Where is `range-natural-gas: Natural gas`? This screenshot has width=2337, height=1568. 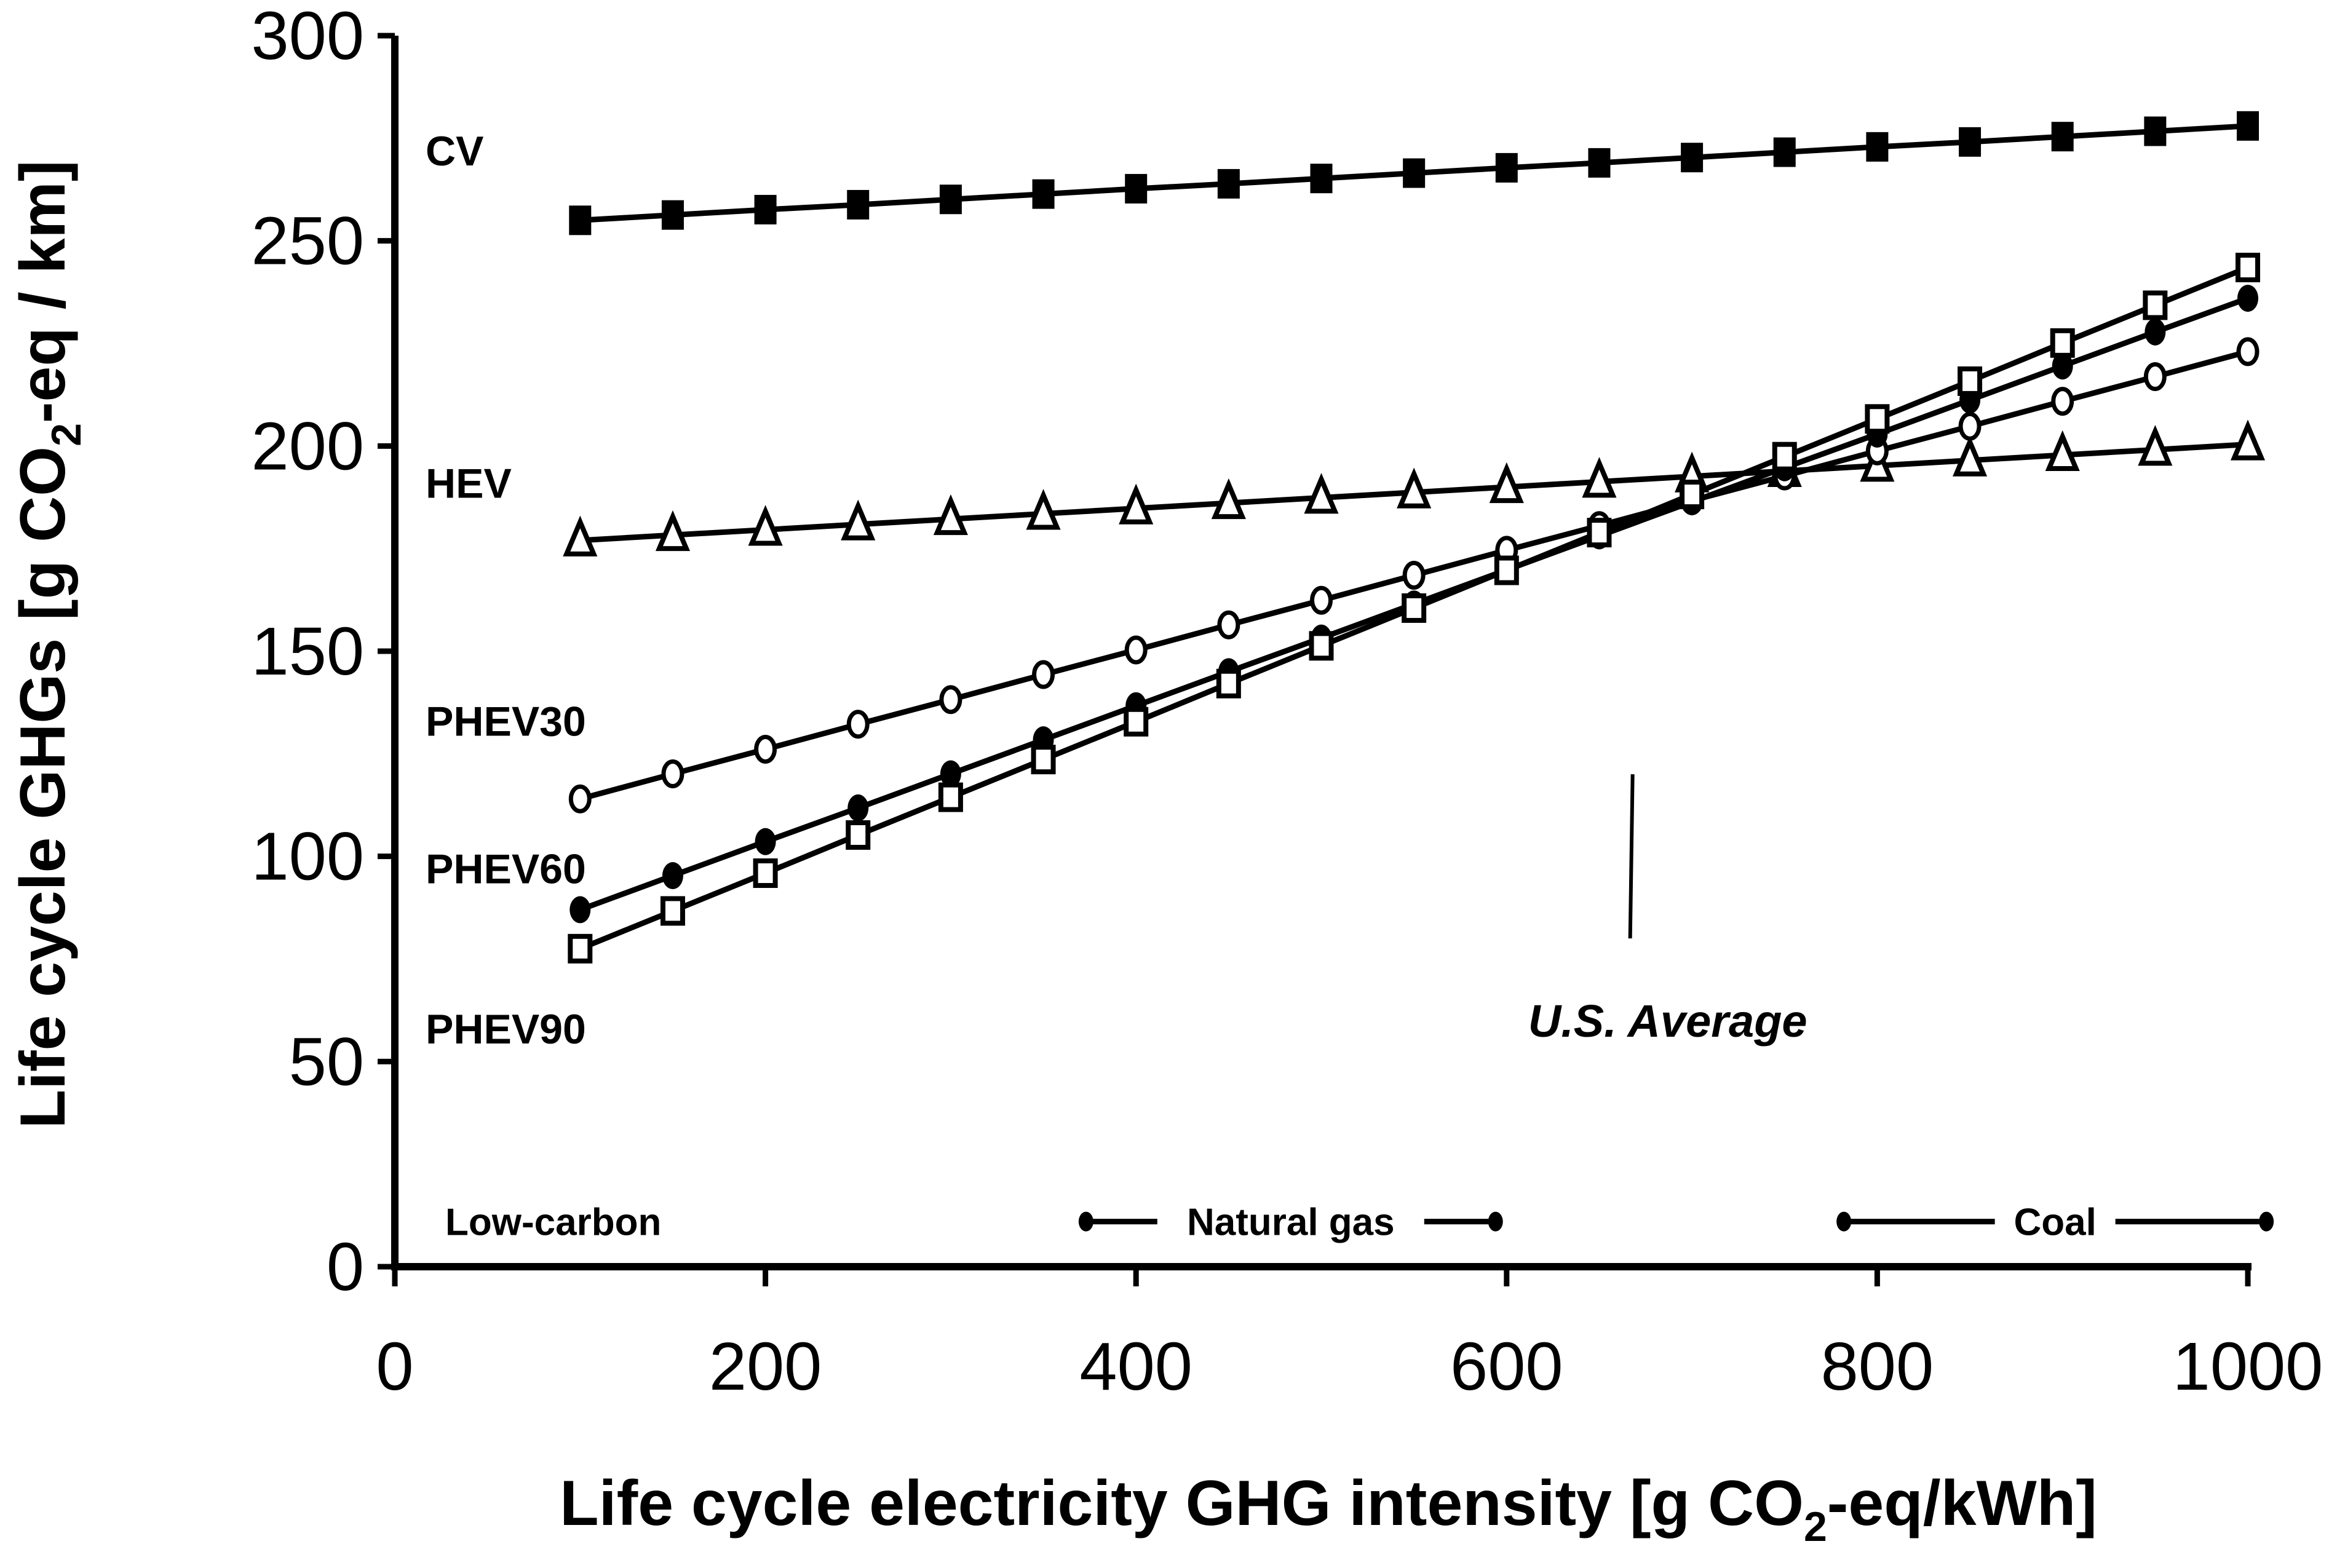
range-natural-gas: Natural gas is located at coordinates (1290, 1223).